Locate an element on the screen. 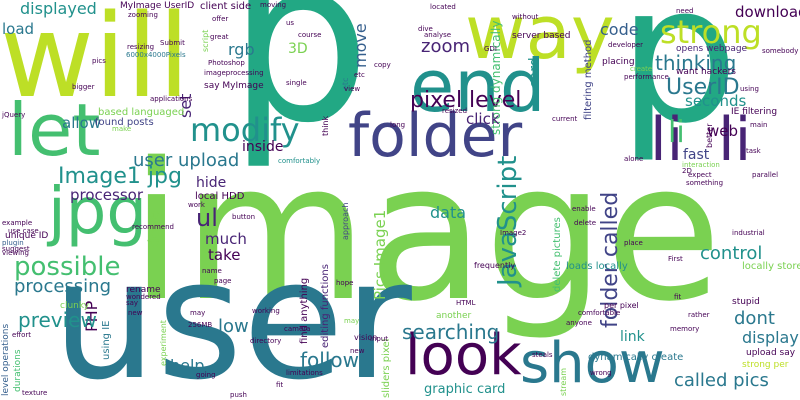 The width and height of the screenshot is (800, 400). word-li: li is located at coordinates (667, 140).